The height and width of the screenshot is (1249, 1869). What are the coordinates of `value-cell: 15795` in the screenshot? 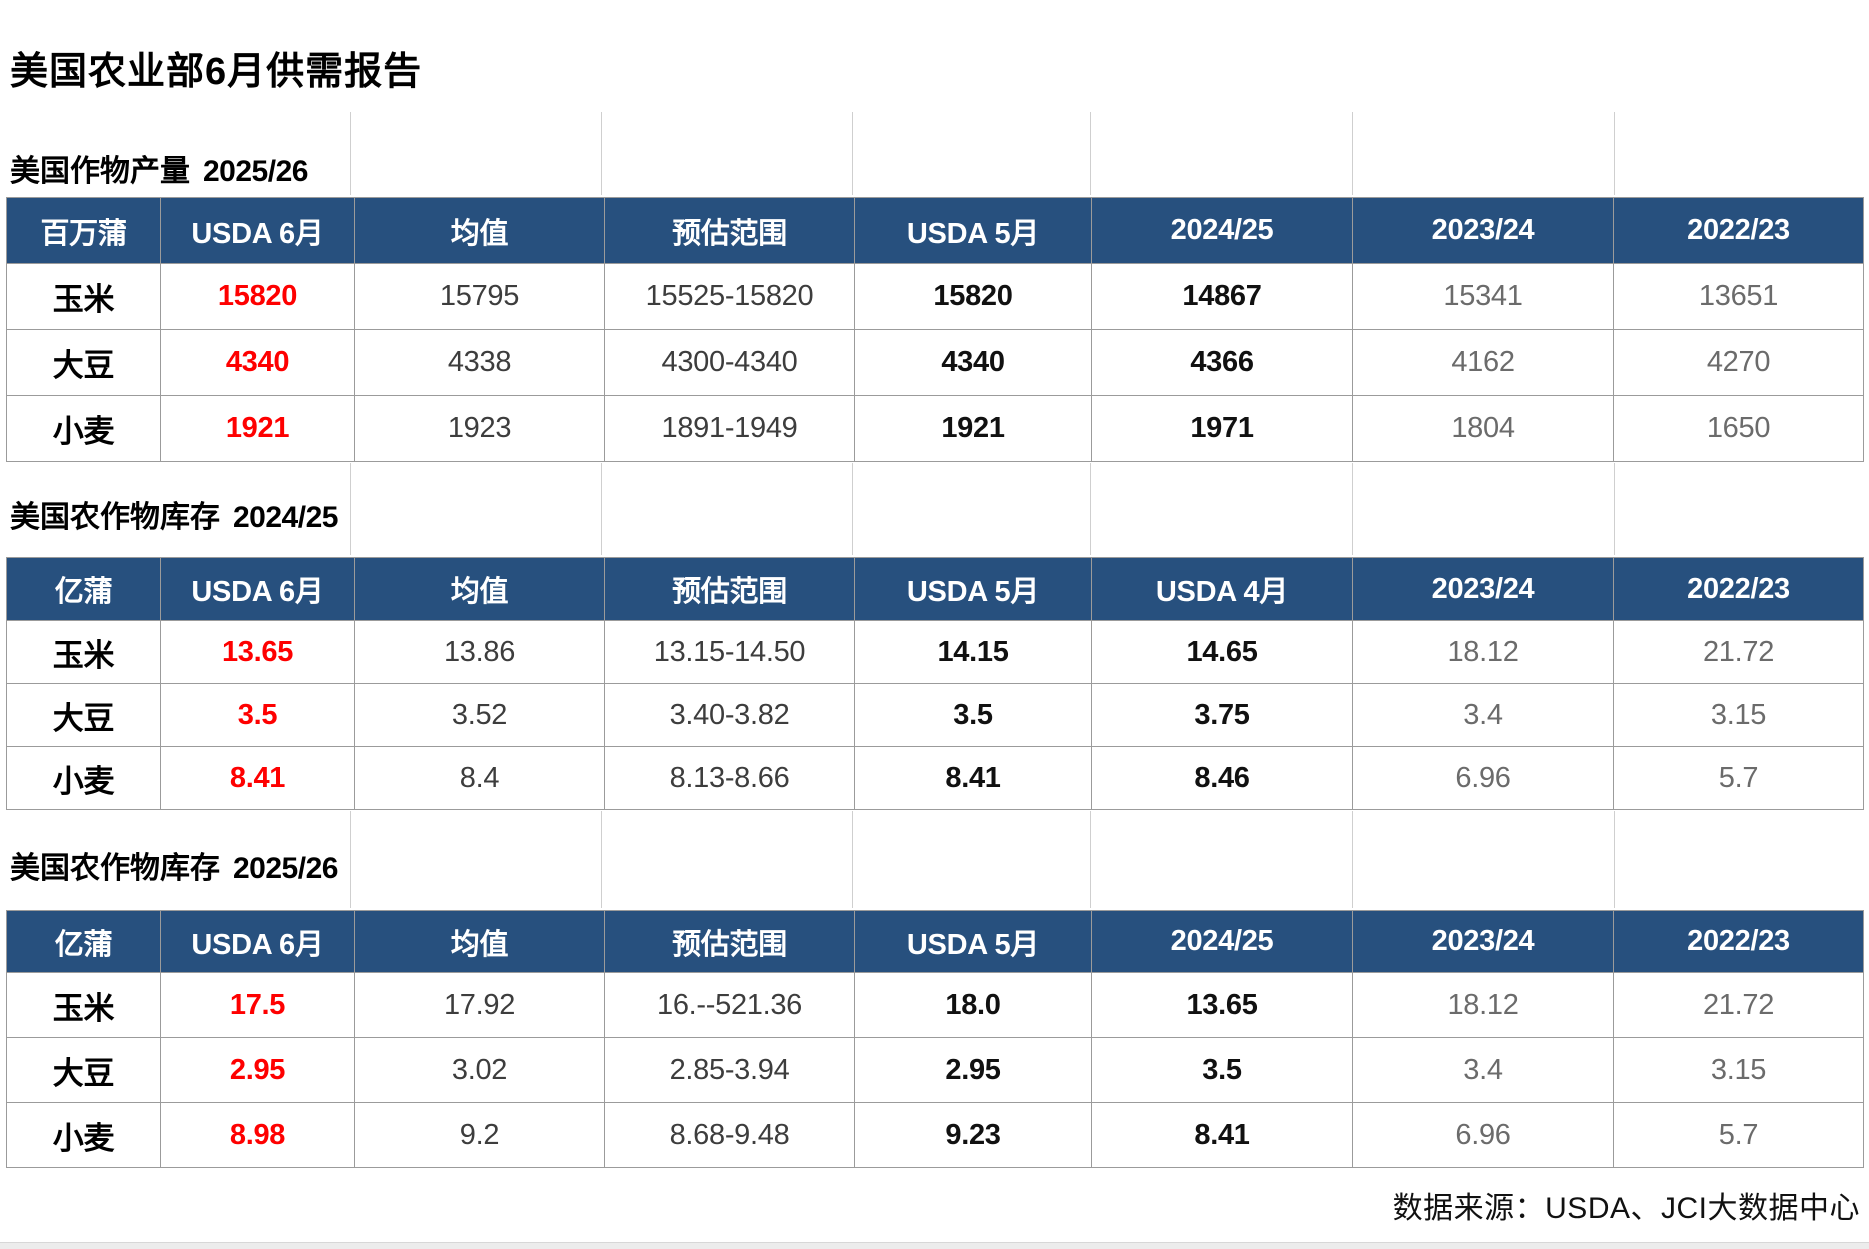 It's located at (479, 296).